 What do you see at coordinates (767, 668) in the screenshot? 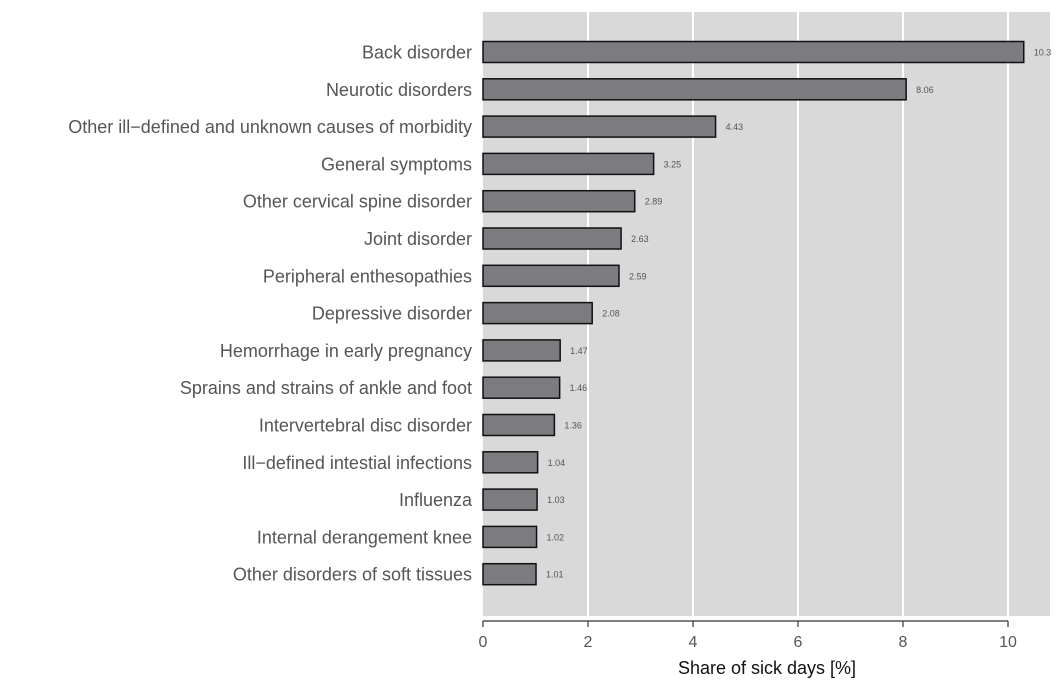
I see `x-axis-title: Share of sick days [%]` at bounding box center [767, 668].